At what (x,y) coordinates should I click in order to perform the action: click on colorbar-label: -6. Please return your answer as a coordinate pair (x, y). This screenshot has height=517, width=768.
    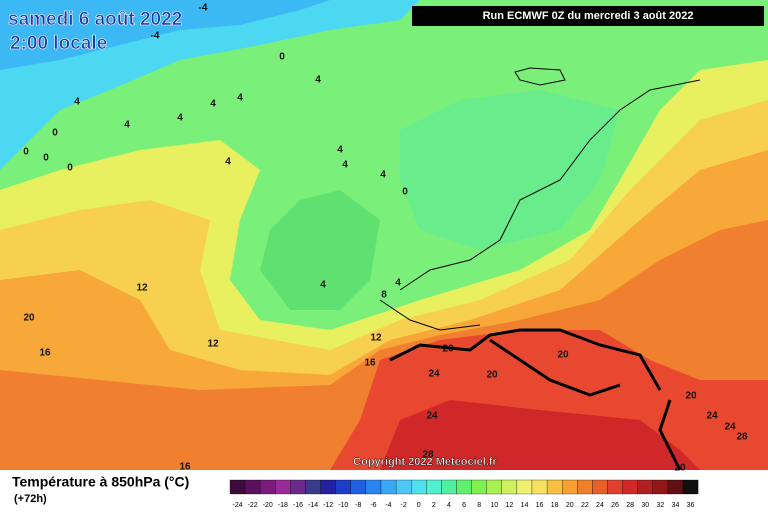
    Looking at the image, I should click on (373, 505).